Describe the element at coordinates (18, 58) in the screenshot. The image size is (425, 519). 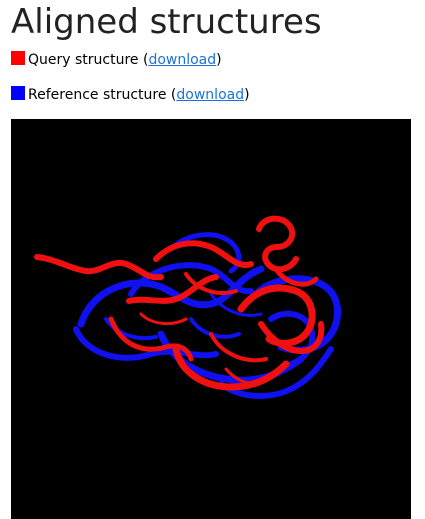
I see `query-color-swatch` at that location.